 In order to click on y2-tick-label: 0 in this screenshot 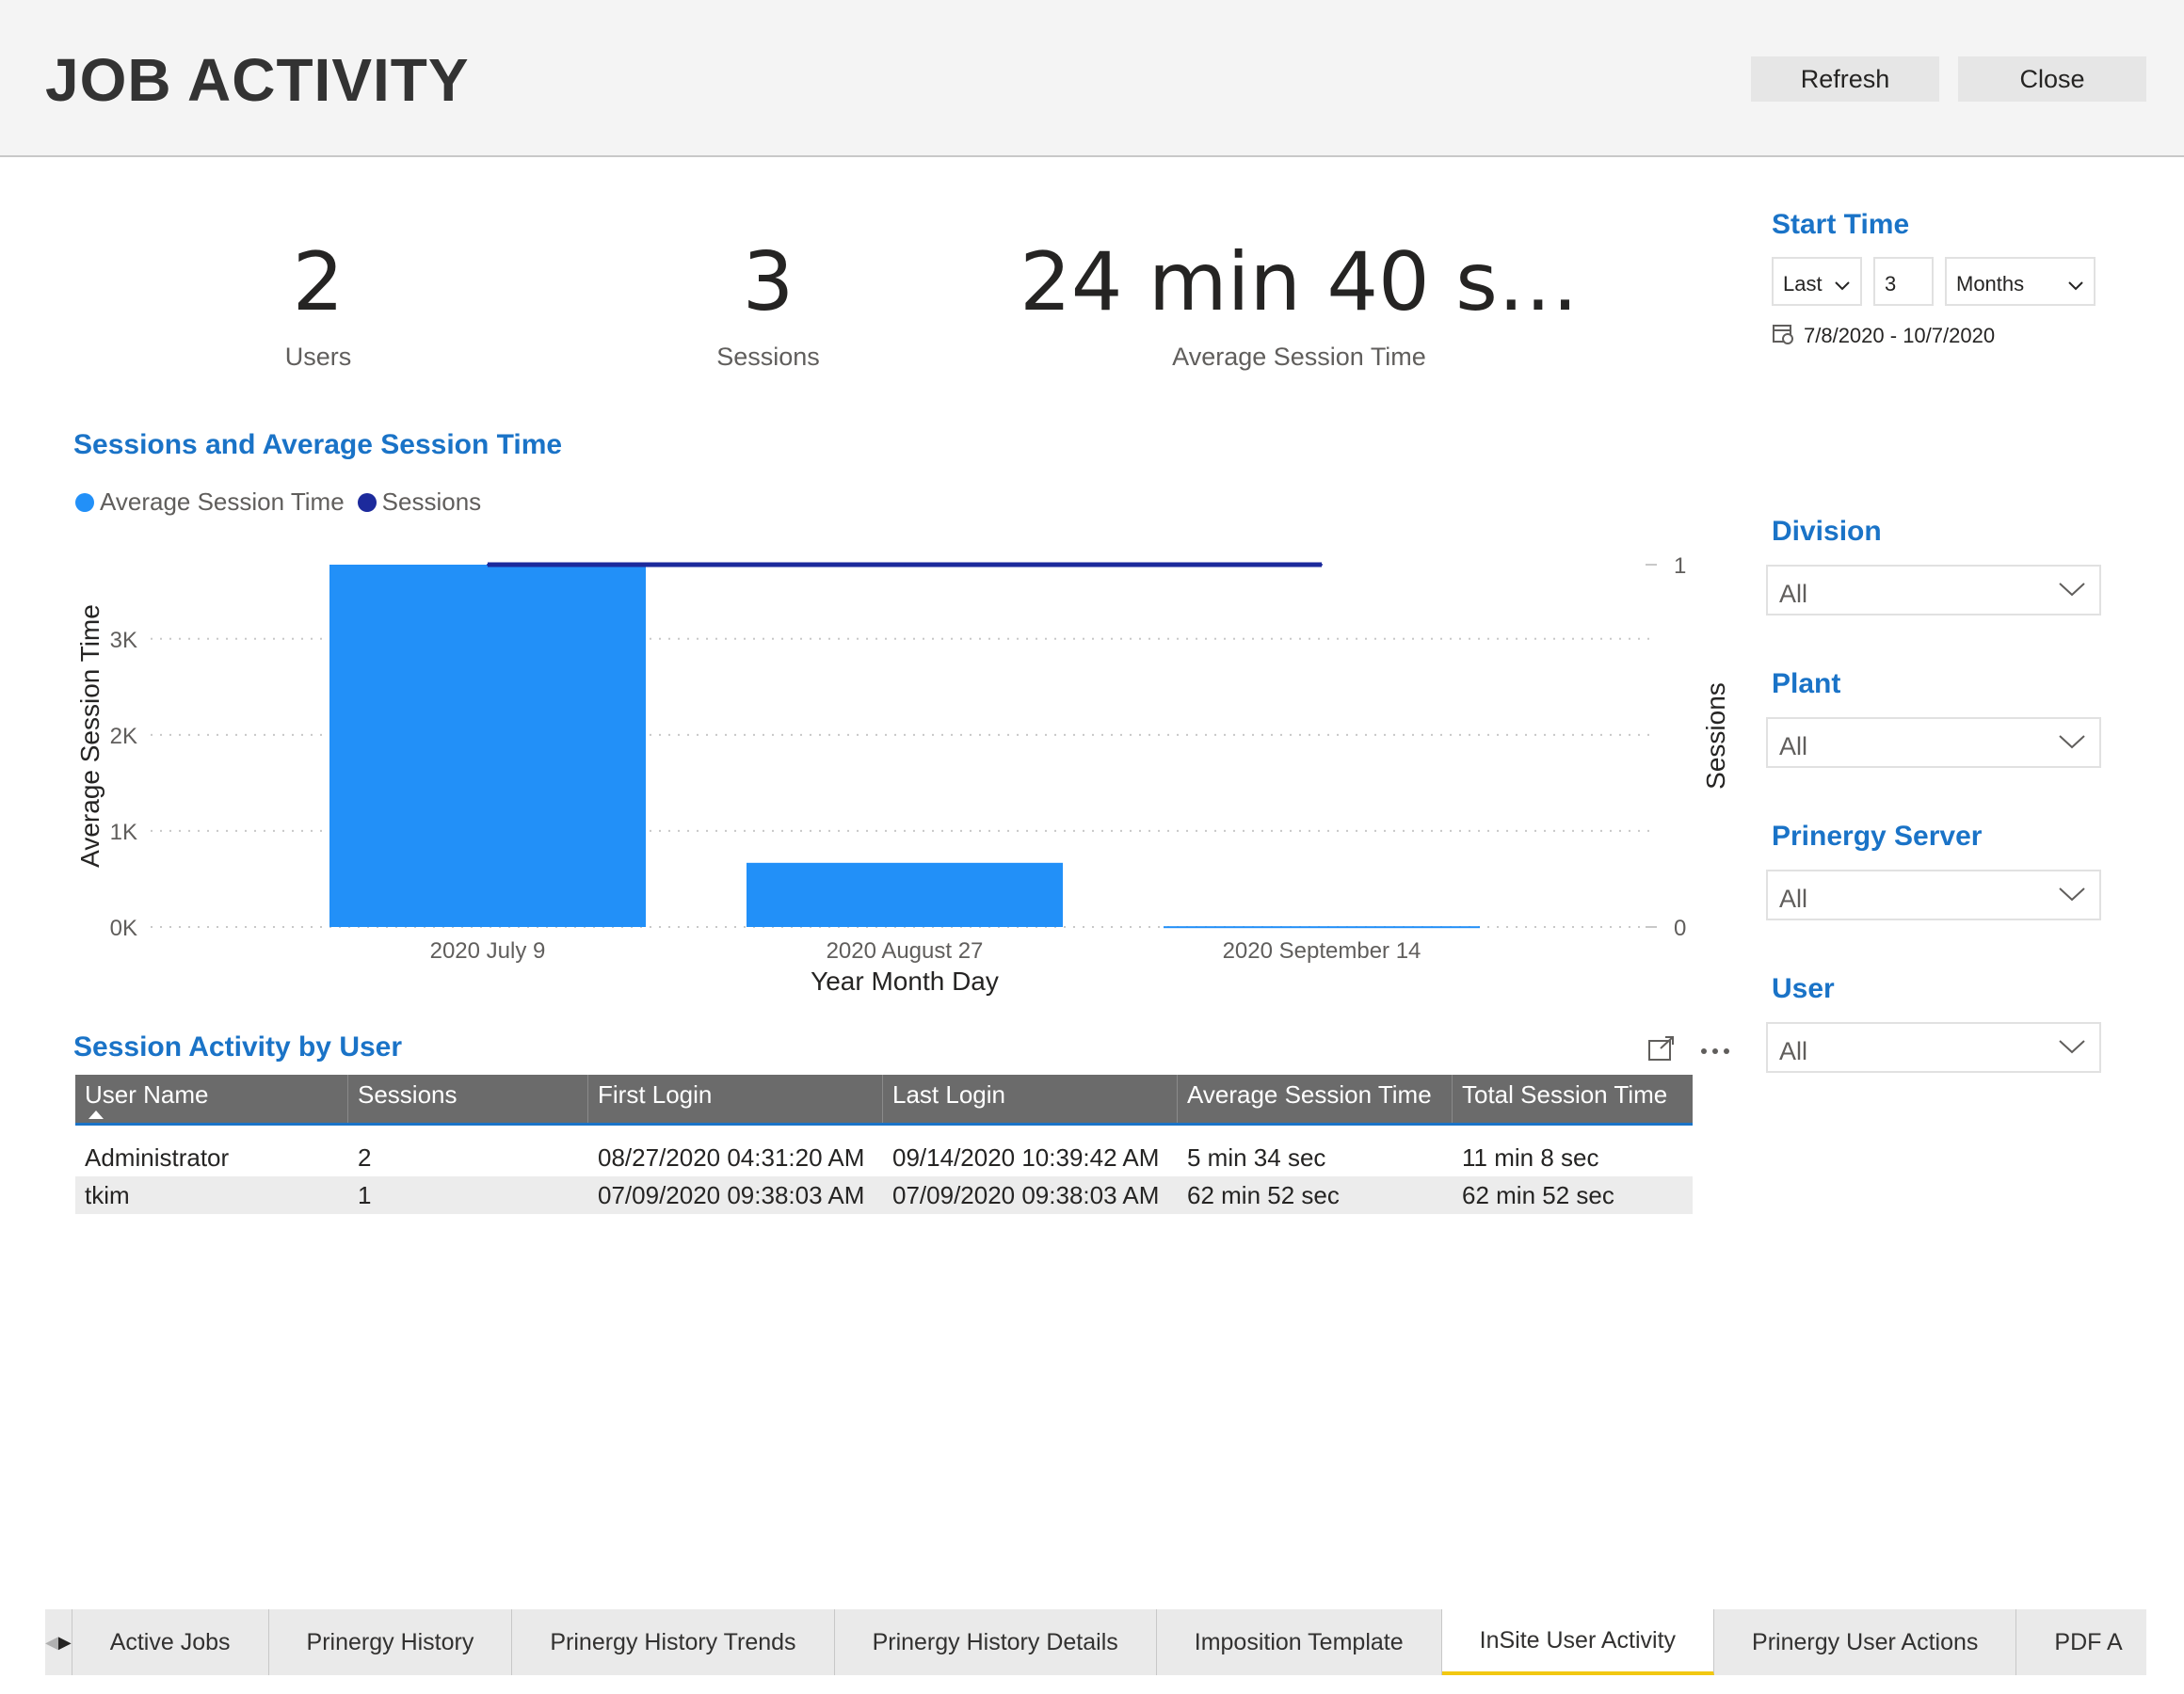, I will do `click(1680, 928)`.